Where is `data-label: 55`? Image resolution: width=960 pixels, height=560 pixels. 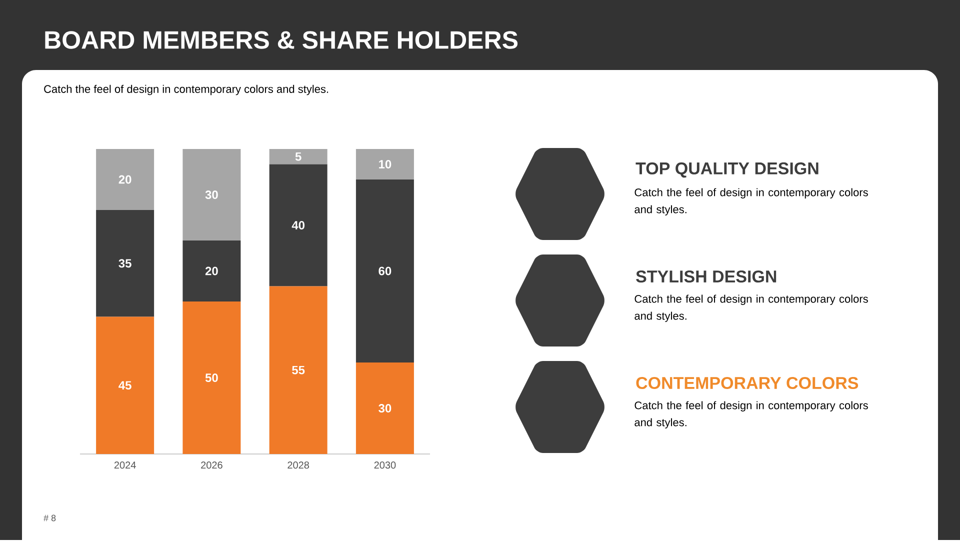 data-label: 55 is located at coordinates (298, 370).